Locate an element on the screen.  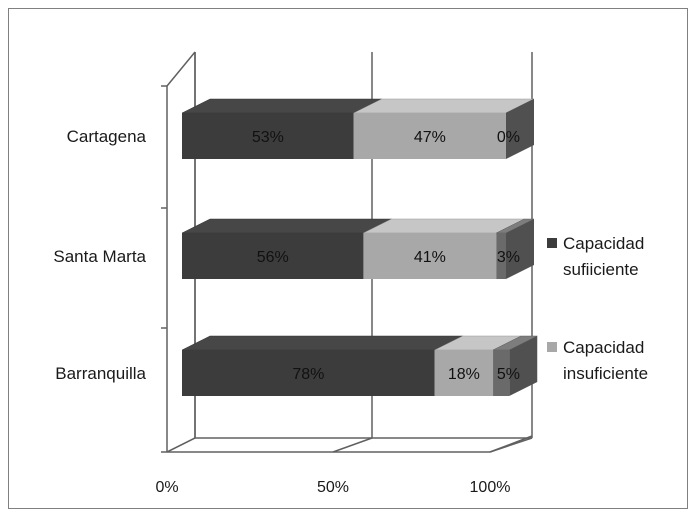
data-label-2-1: 18% is located at coordinates (464, 374).